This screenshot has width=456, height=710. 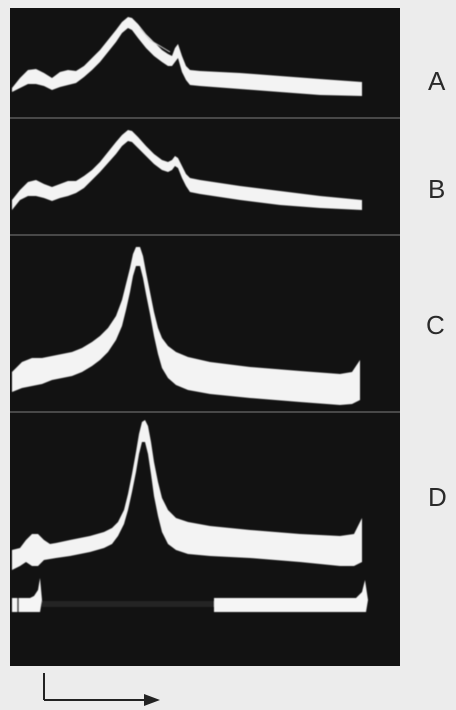 What do you see at coordinates (437, 81) in the screenshot?
I see `panel-label-a: A` at bounding box center [437, 81].